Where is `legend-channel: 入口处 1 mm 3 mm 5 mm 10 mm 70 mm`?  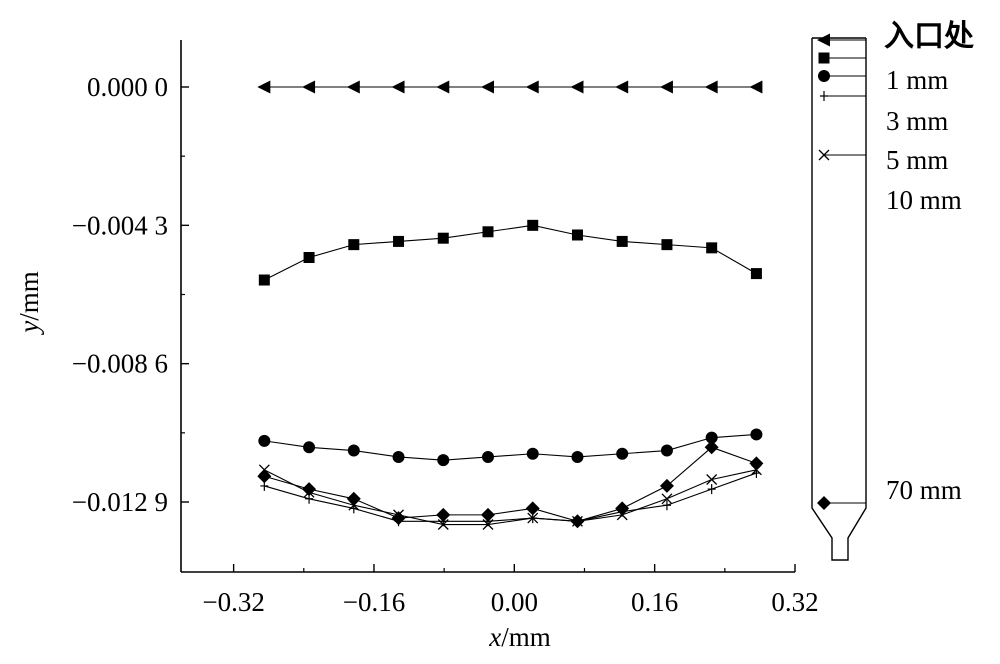
legend-channel: 入口处 1 mm 3 mm 5 mm 10 mm 70 mm is located at coordinates (892, 290).